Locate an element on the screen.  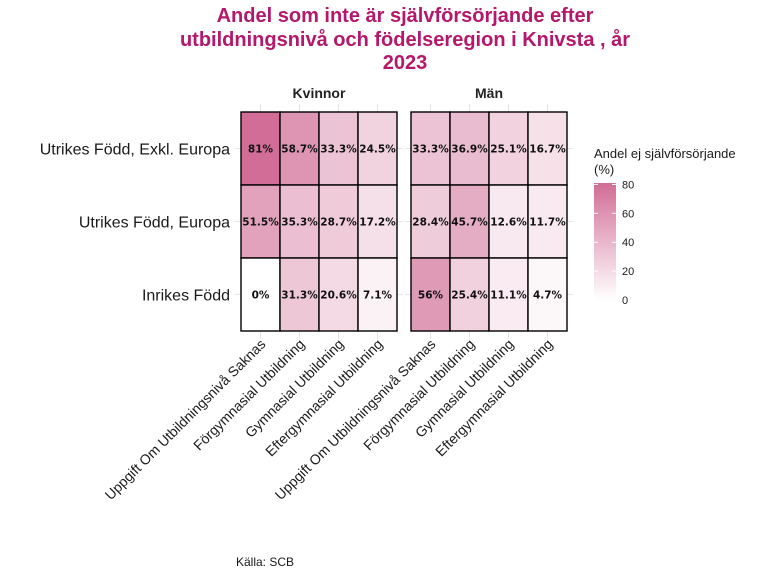
cell-value-label: 11.7% is located at coordinates (547, 223).